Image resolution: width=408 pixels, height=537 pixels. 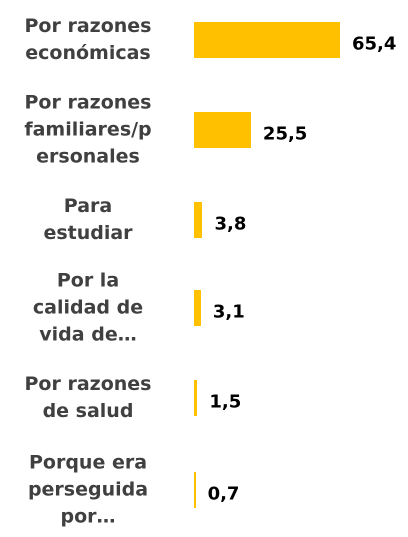 I want to click on category-label: Por razones de salud, so click(x=88, y=397).